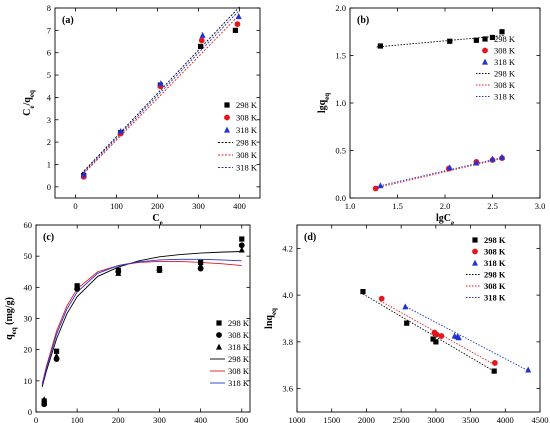 The height and width of the screenshot is (423, 550). I want to click on x-tick-label: 300, so click(198, 206).